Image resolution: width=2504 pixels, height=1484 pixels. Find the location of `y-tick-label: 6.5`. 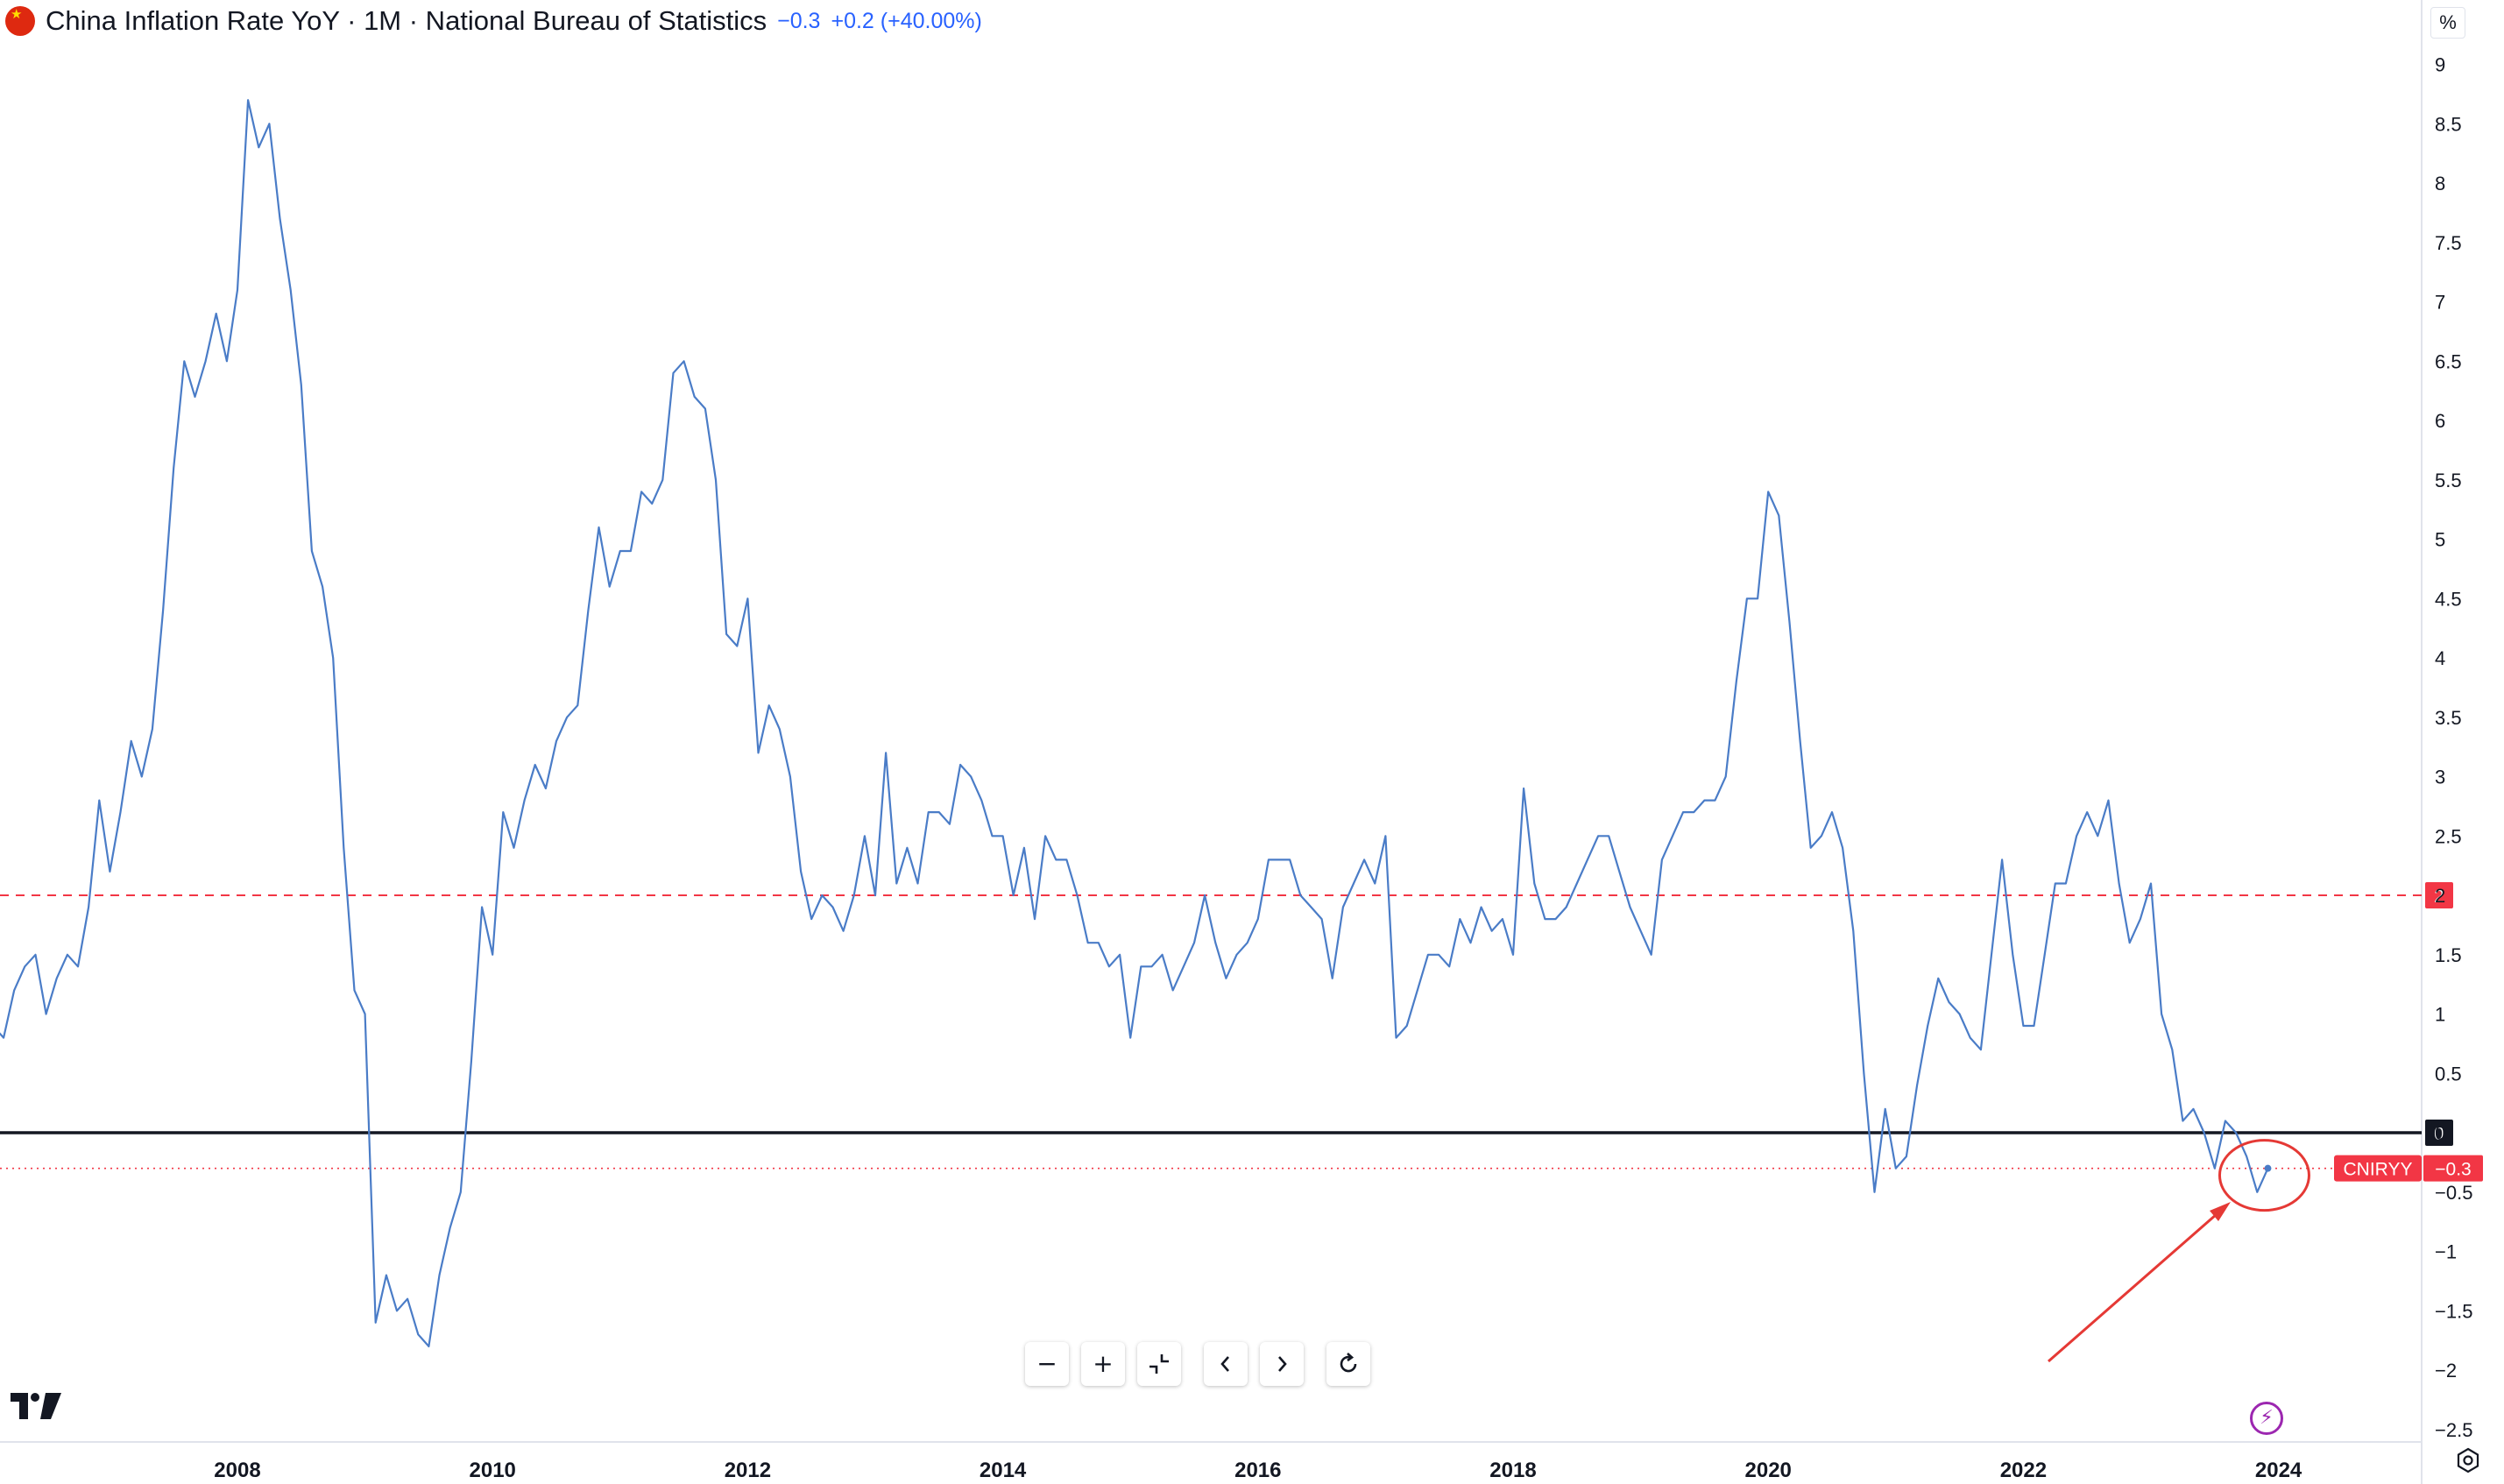

y-tick-label: 6.5 is located at coordinates (2448, 361).